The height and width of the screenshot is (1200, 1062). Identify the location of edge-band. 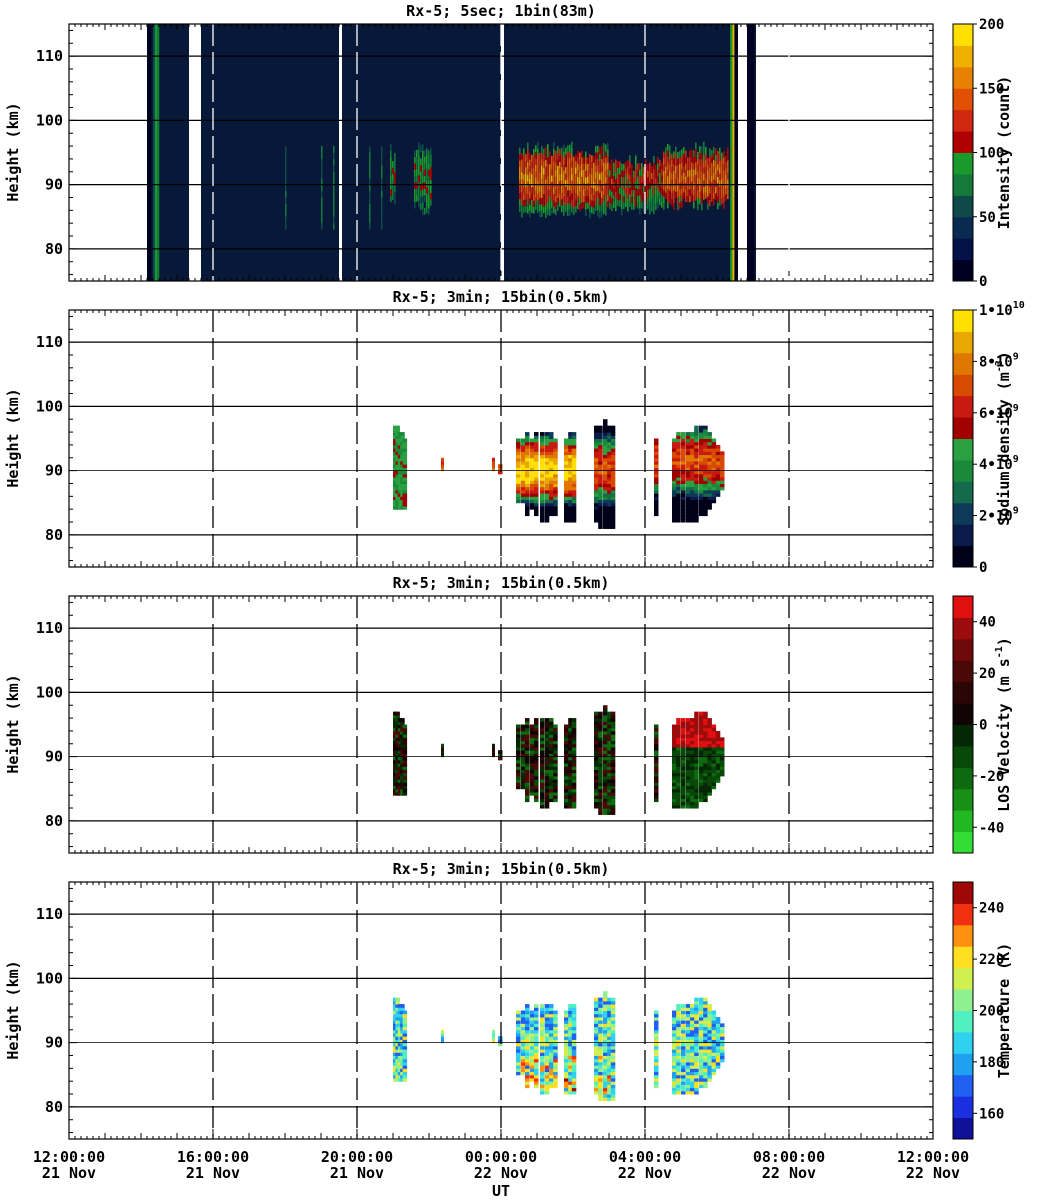
(154, 152).